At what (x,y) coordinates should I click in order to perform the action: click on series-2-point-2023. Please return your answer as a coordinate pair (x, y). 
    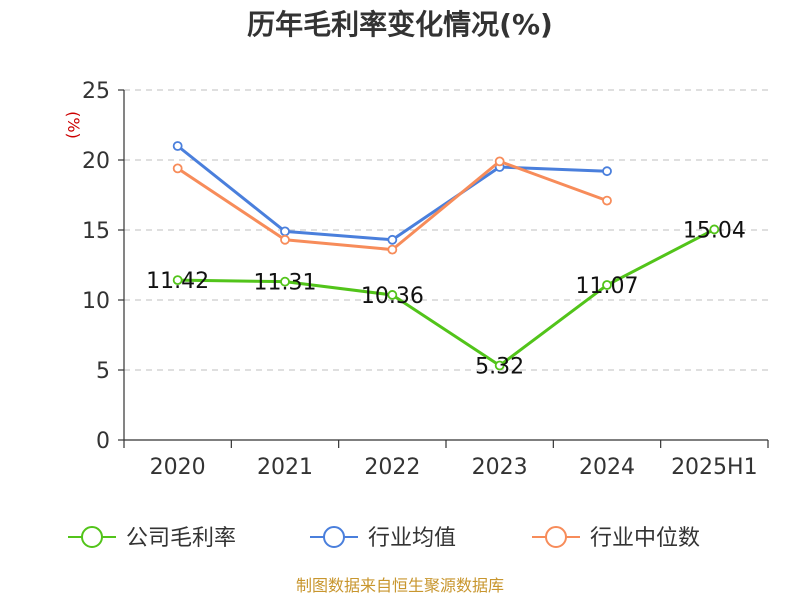
    Looking at the image, I should click on (499, 161).